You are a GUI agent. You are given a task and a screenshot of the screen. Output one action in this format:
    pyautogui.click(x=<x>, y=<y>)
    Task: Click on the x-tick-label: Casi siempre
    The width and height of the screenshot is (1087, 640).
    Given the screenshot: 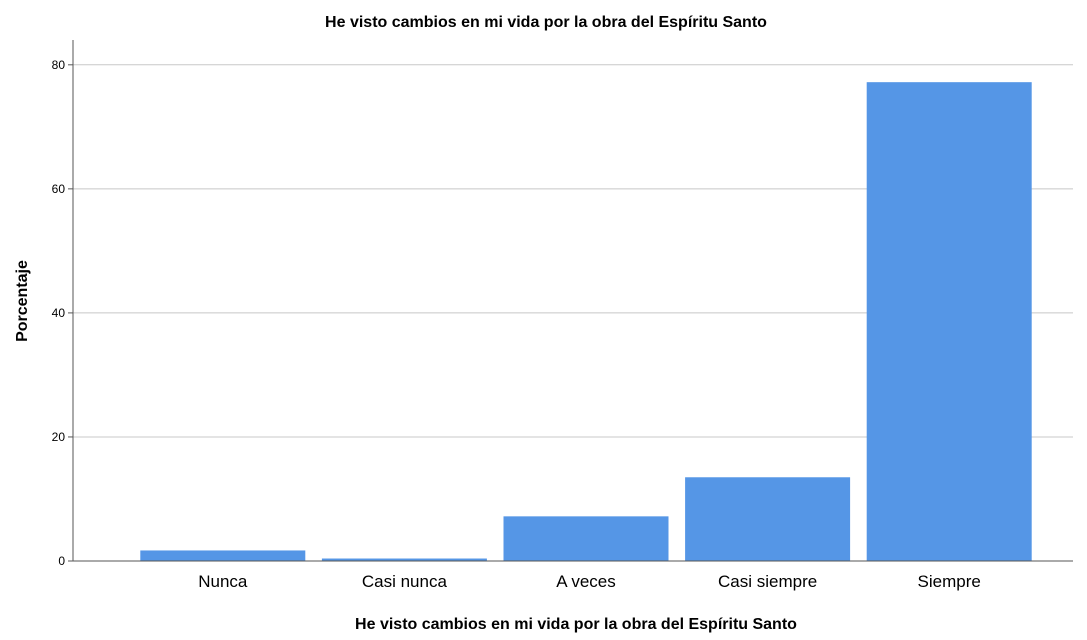 What is the action you would take?
    pyautogui.click(x=767, y=581)
    